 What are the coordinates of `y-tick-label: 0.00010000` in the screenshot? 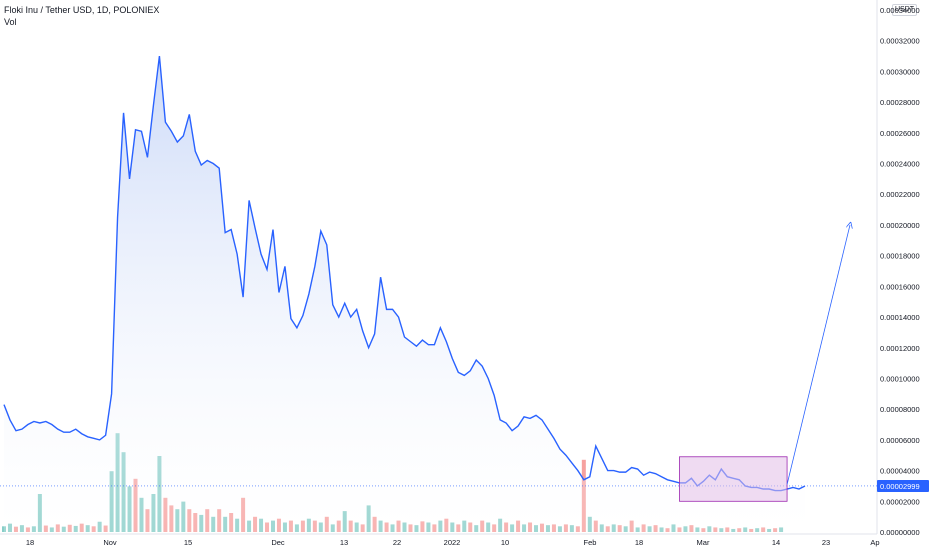 It's located at (900, 378).